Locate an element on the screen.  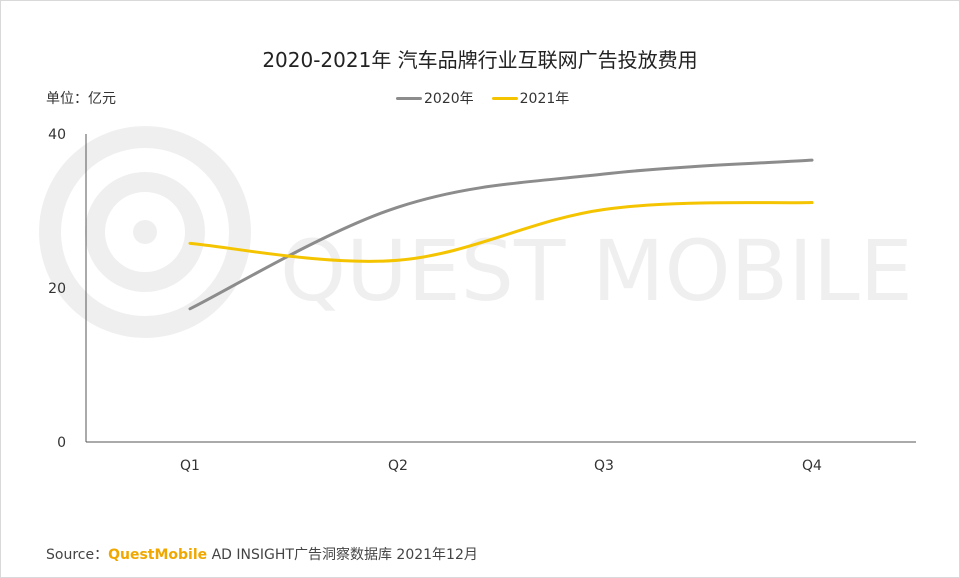
source-text: AD INSIGHT广告洞察数据库 2021年12月 is located at coordinates (342, 555).